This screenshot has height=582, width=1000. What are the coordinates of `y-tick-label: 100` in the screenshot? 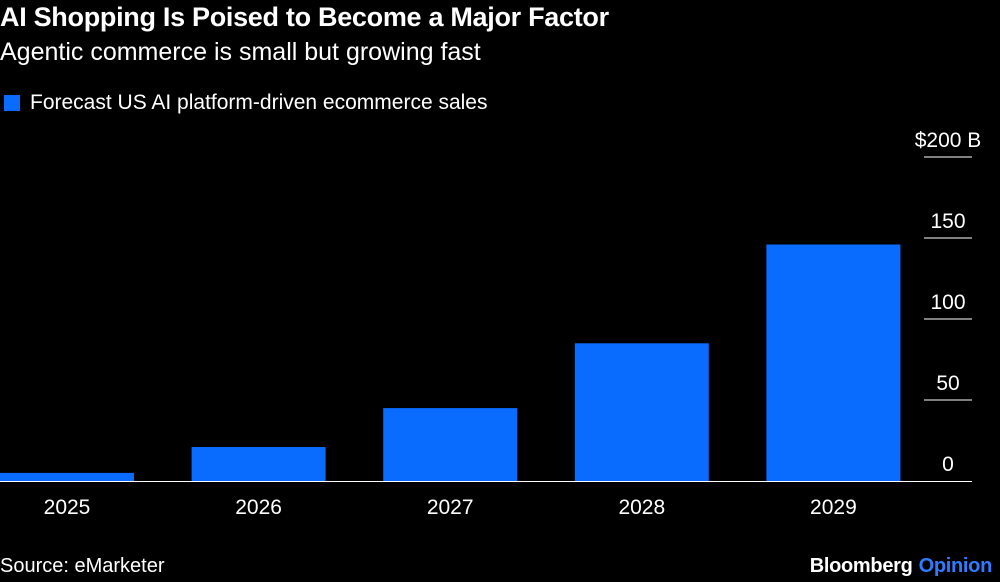 It's located at (947, 302).